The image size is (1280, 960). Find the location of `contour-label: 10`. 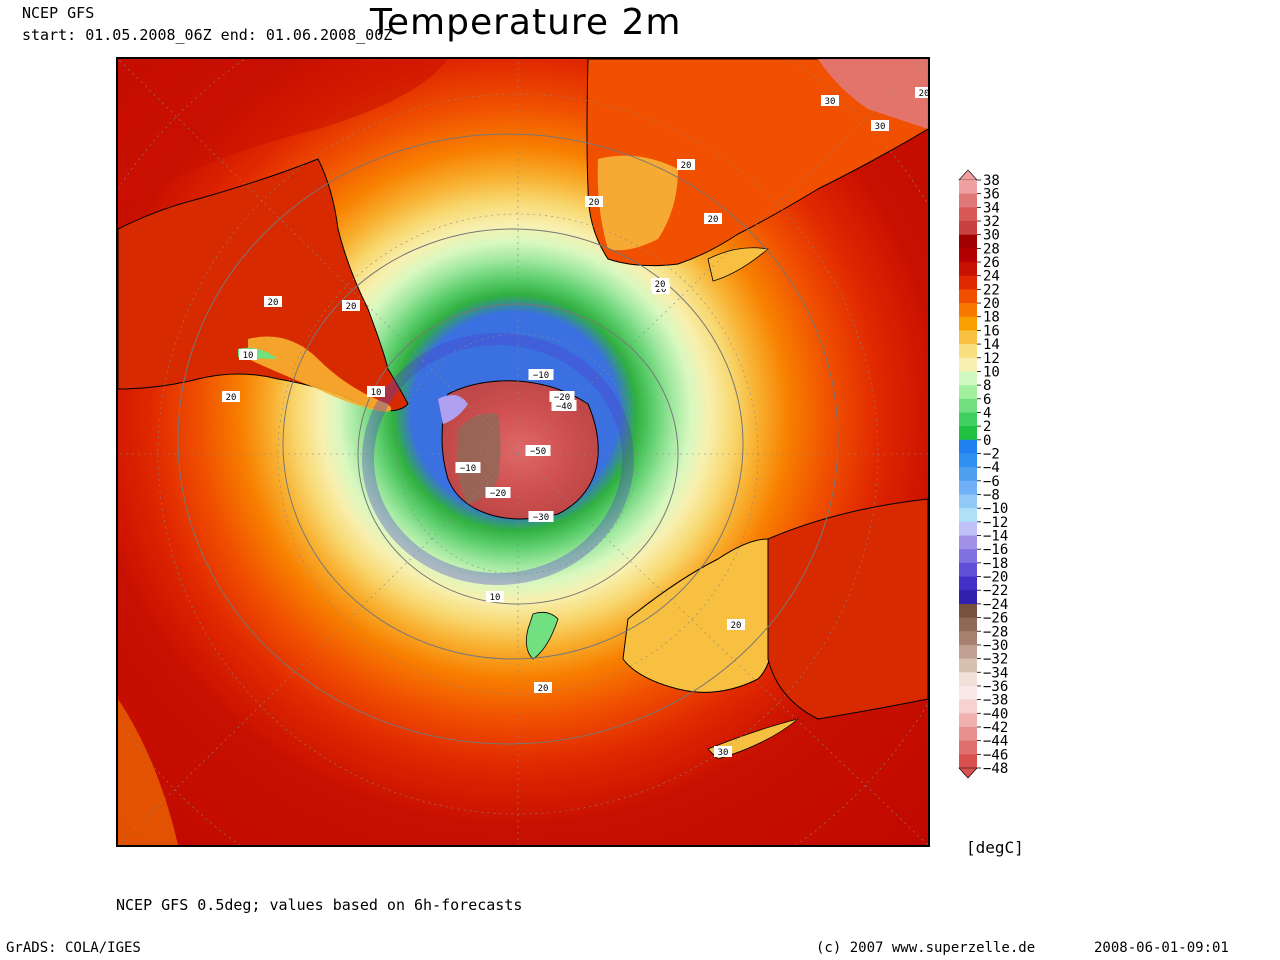

contour-label: 10 is located at coordinates (495, 598).